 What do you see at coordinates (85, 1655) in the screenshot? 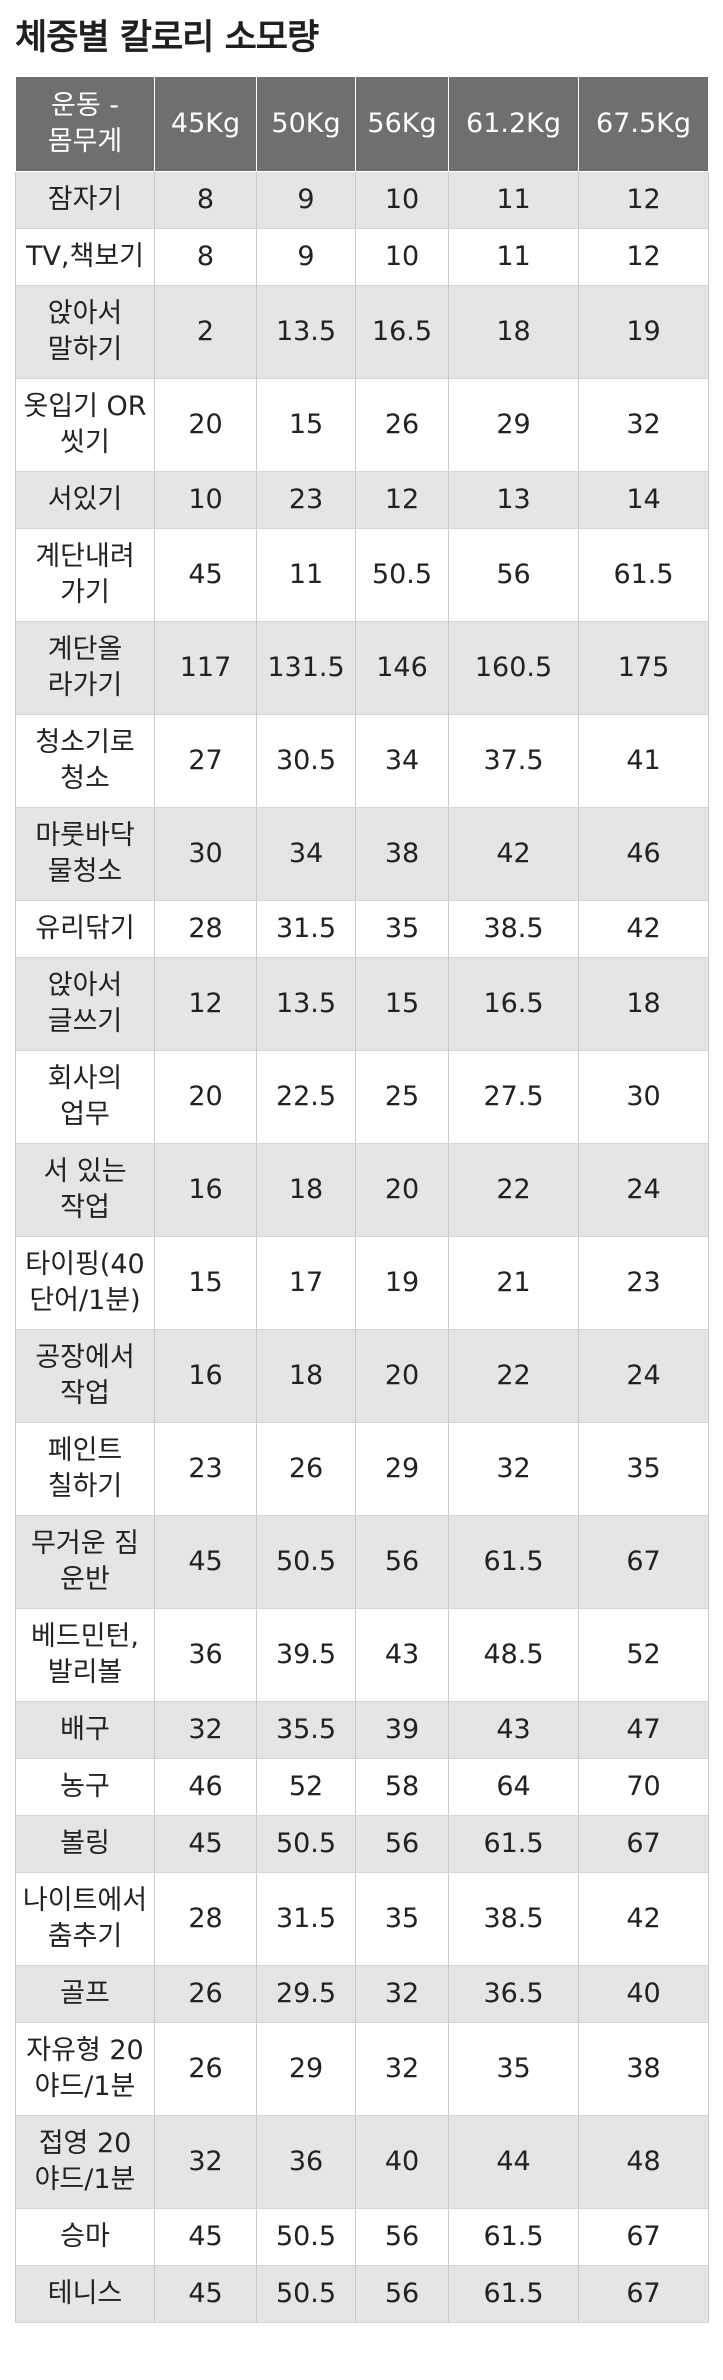
I see `activity-label: 베드민턴, 발리볼` at bounding box center [85, 1655].